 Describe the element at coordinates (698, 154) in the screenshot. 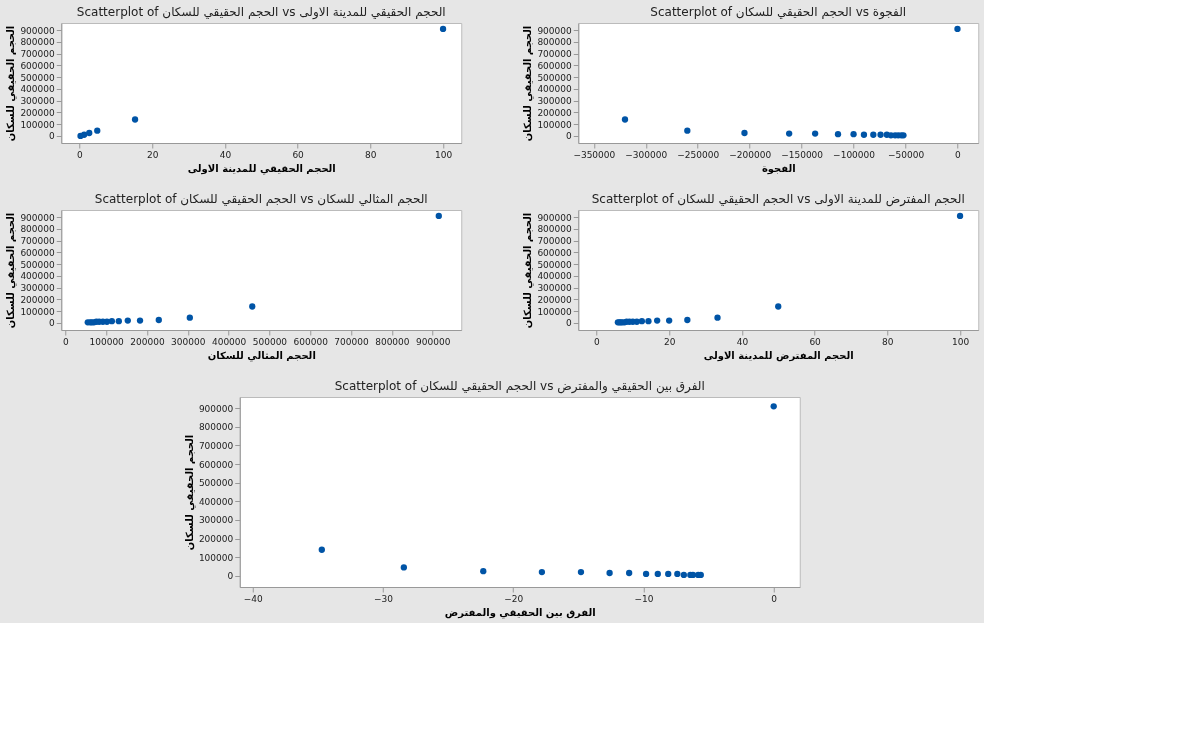

I see `x-tick-label: −250000` at that location.